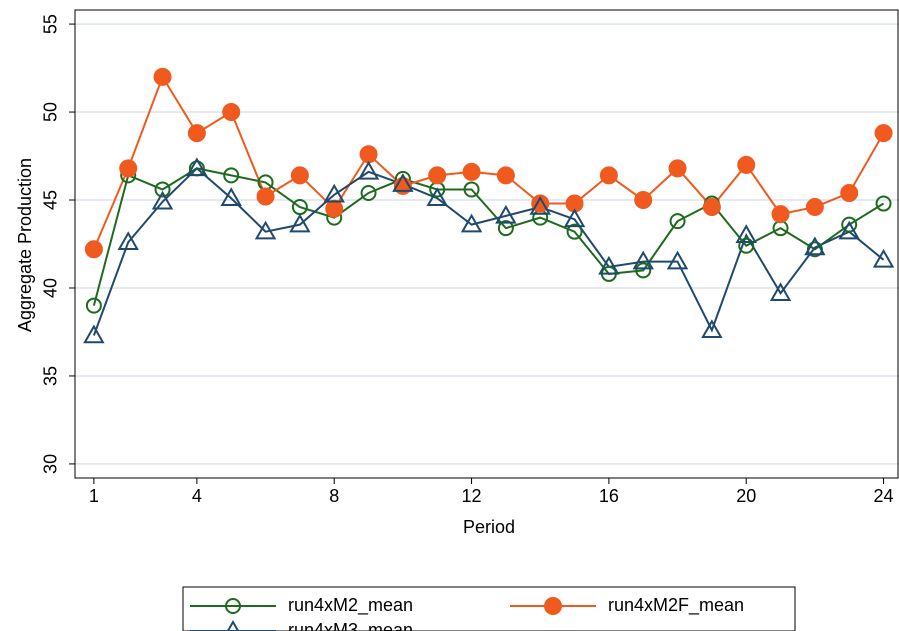 The width and height of the screenshot is (899, 631). I want to click on y-tick-label: 55, so click(51, 24).